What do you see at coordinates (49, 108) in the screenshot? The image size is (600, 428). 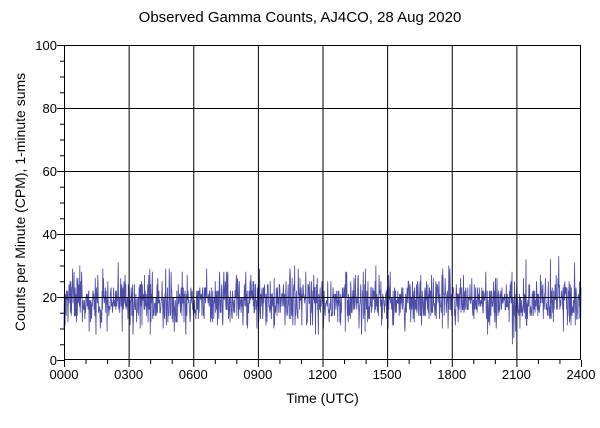 I see `y-tick-label-80: 80` at bounding box center [49, 108].